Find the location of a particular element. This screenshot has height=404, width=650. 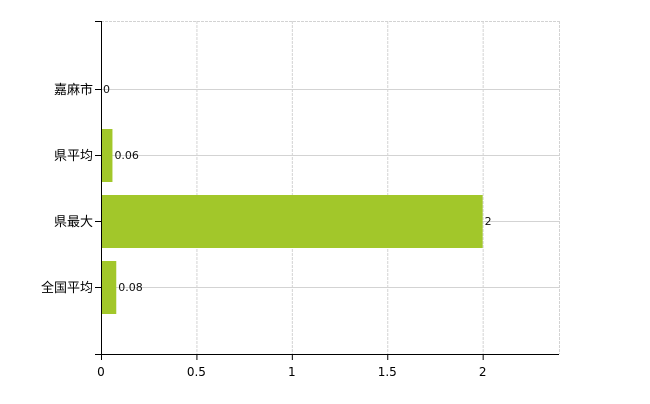

data-label: 2 is located at coordinates (488, 221).